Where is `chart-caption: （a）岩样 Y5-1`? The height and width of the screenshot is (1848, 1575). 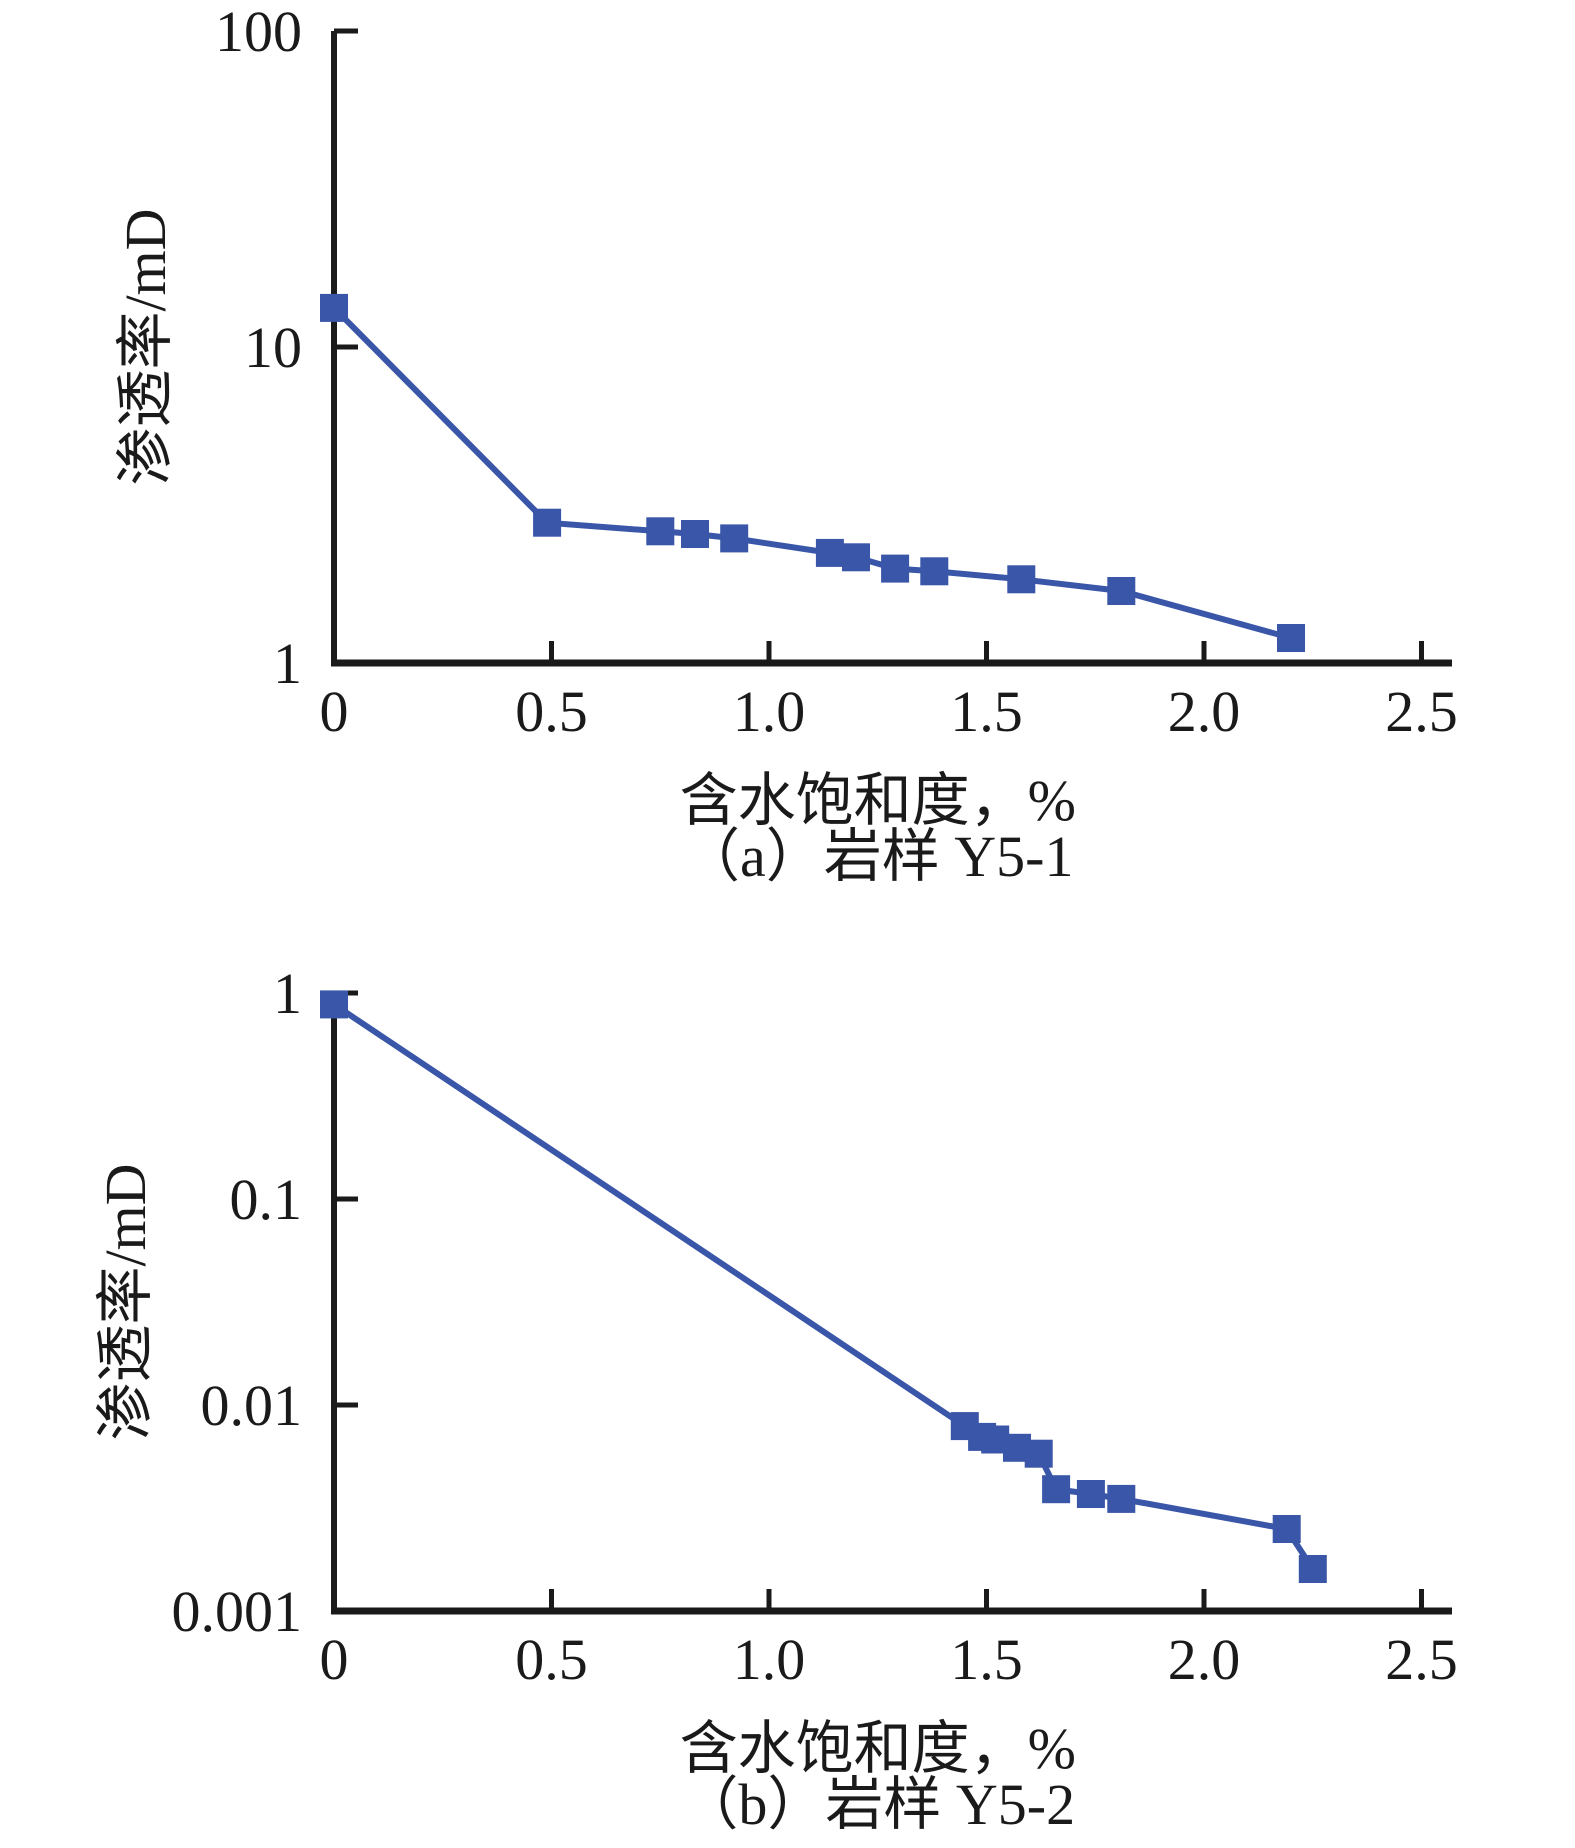 chart-caption: （a）岩样 Y5-1 is located at coordinates (877, 856).